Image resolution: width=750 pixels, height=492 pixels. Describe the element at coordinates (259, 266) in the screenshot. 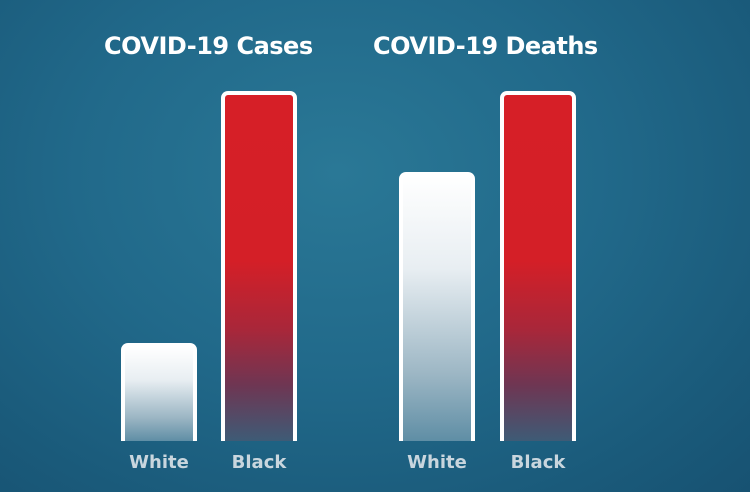

I see `cases-bar-black` at that location.